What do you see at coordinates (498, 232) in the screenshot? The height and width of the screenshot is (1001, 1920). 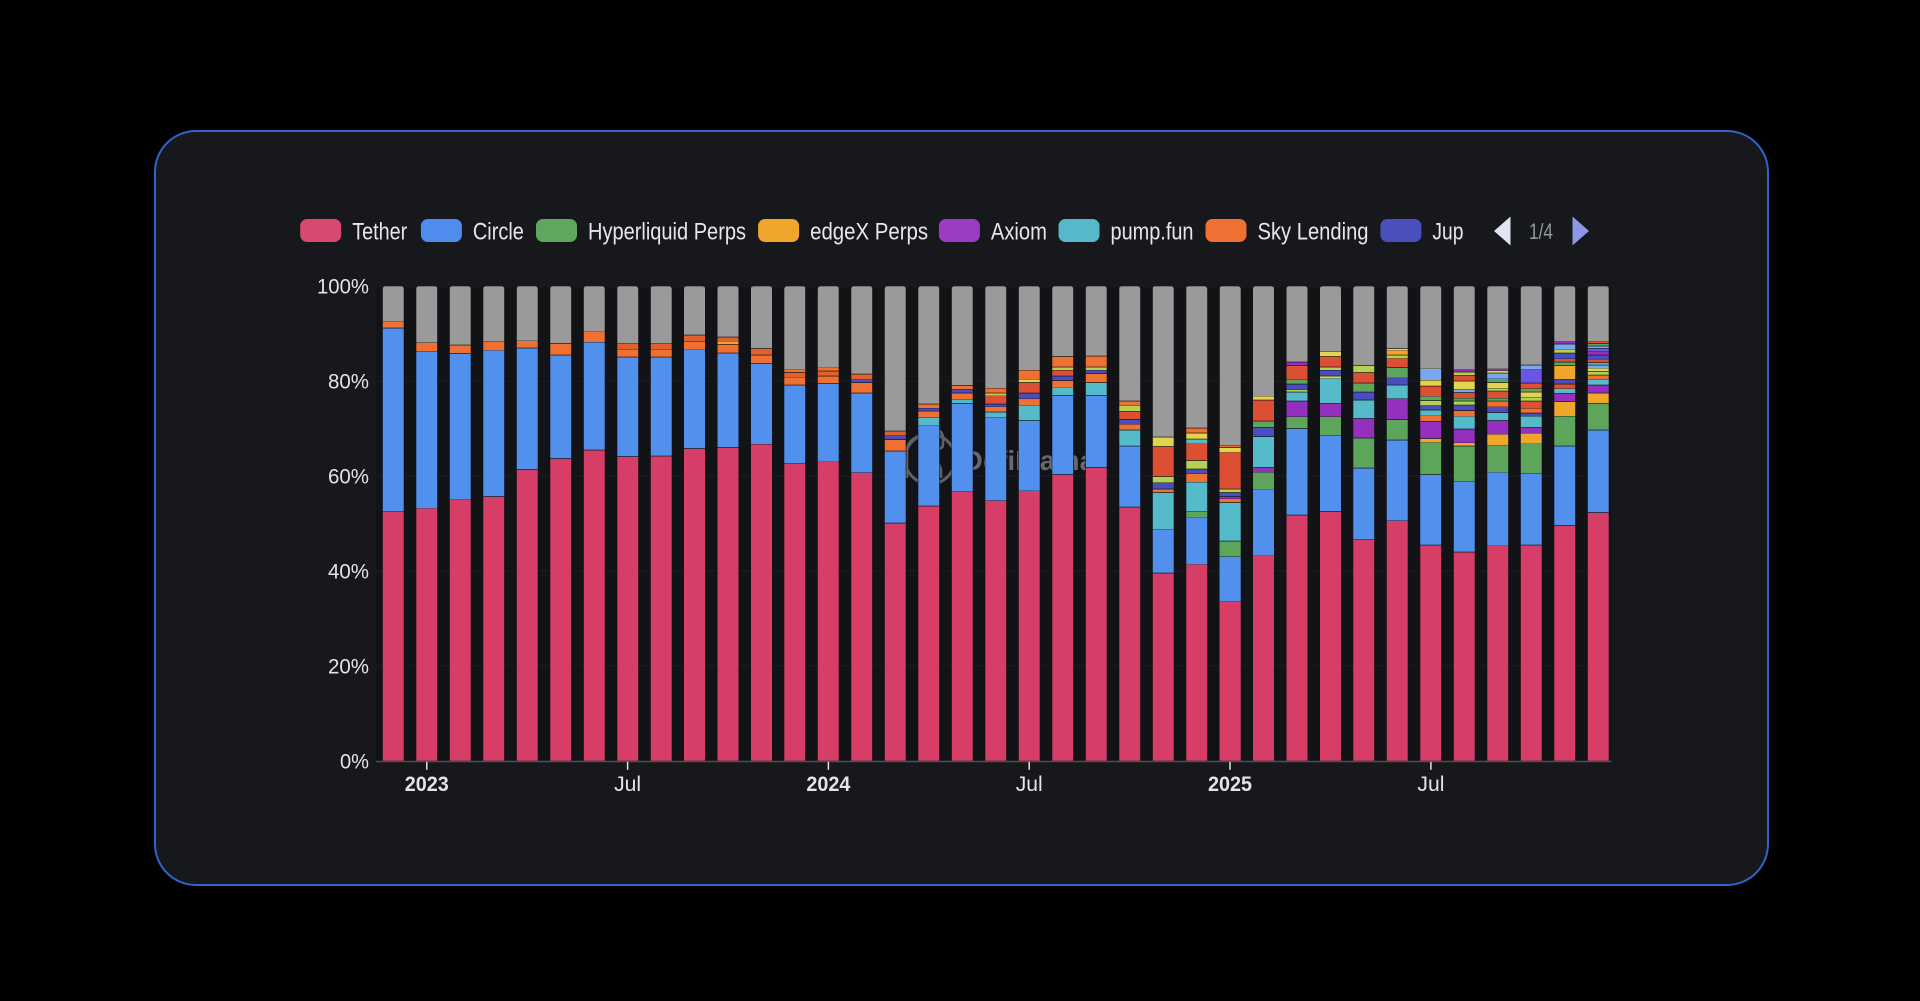 I see `svg-text: Circle` at bounding box center [498, 232].